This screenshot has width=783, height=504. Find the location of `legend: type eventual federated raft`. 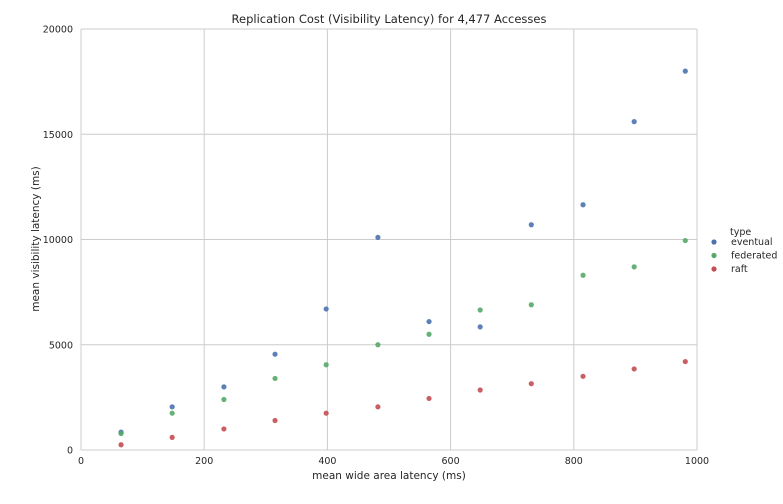

legend: type eventual federated raft is located at coordinates (744, 251).